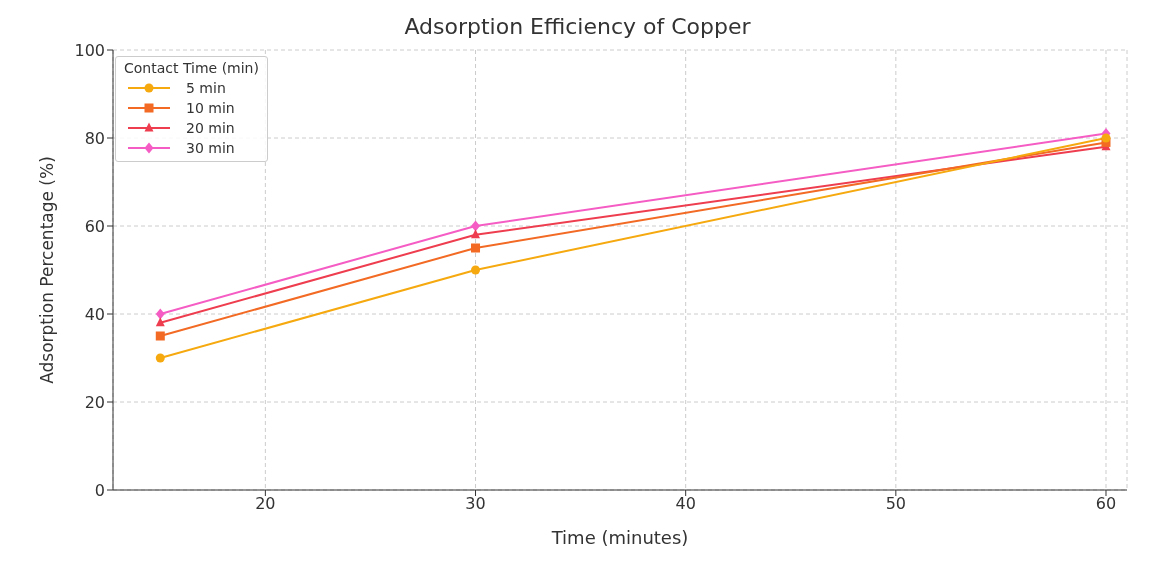  I want to click on y-tick-label: 20, so click(94, 402).